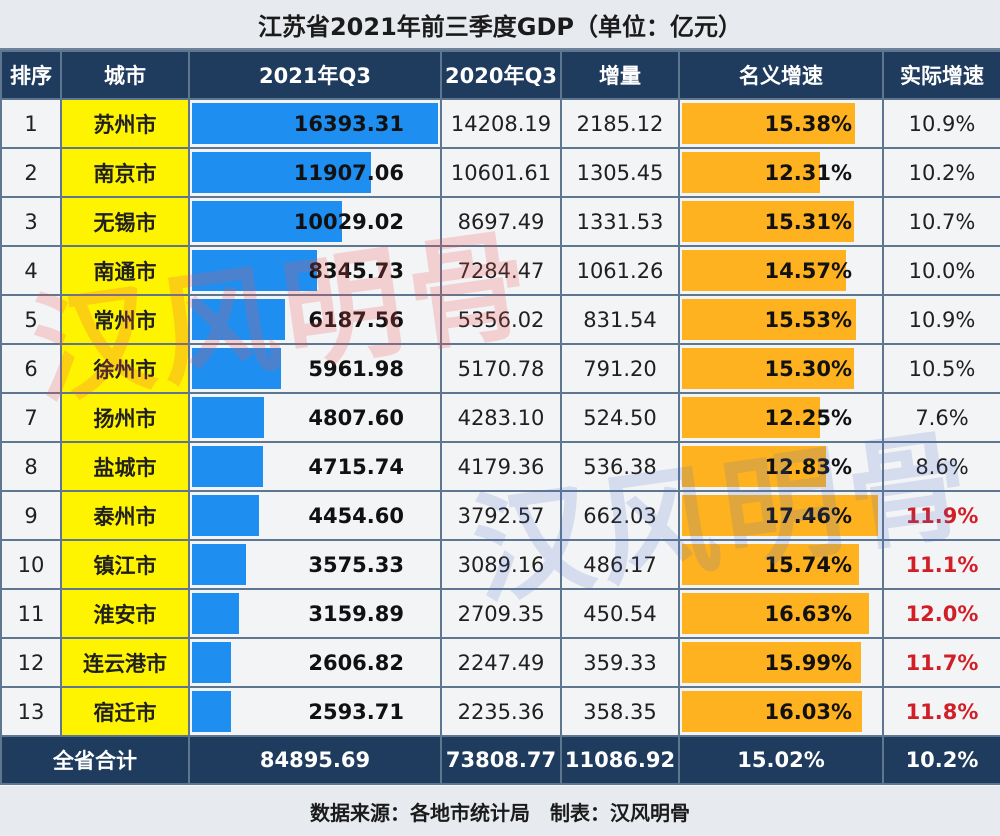  Describe the element at coordinates (31, 711) in the screenshot. I see `rank-cell: 13` at that location.